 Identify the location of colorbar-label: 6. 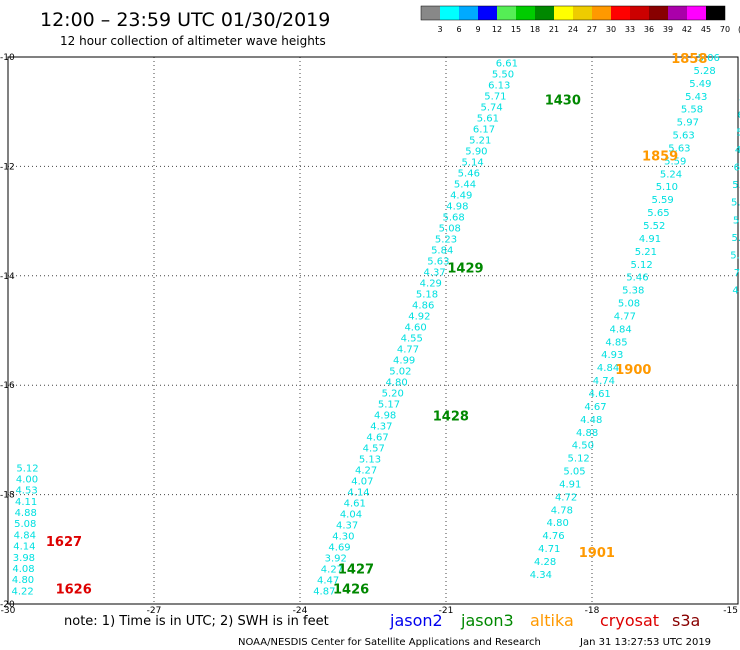
(458, 29).